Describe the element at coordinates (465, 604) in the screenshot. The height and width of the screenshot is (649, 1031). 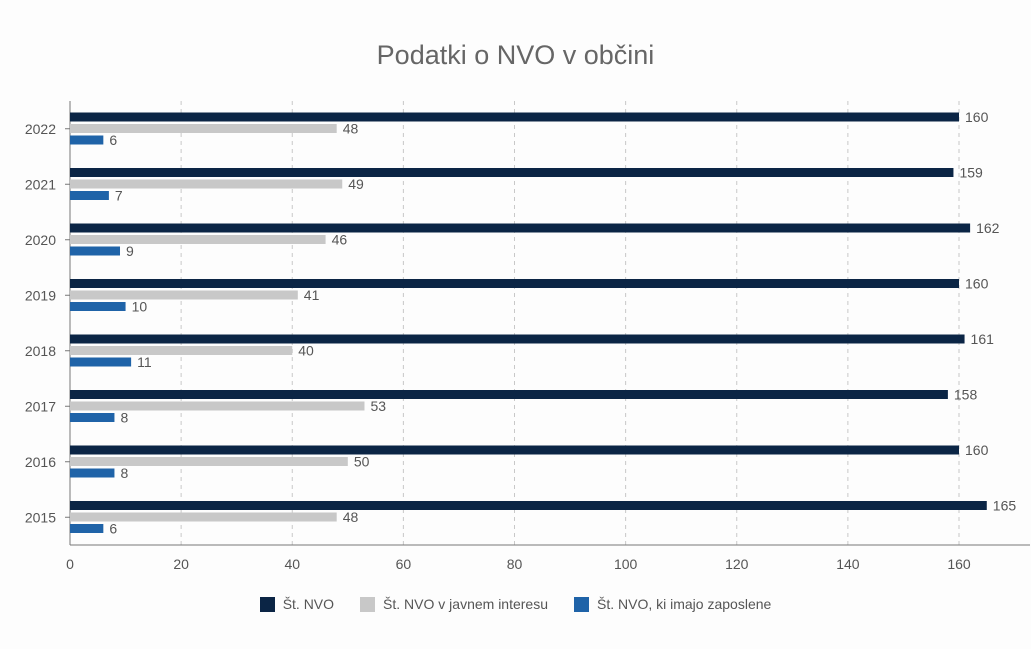
I see `legend-label-javni-interes: Št. NVO v javnem interesu` at that location.